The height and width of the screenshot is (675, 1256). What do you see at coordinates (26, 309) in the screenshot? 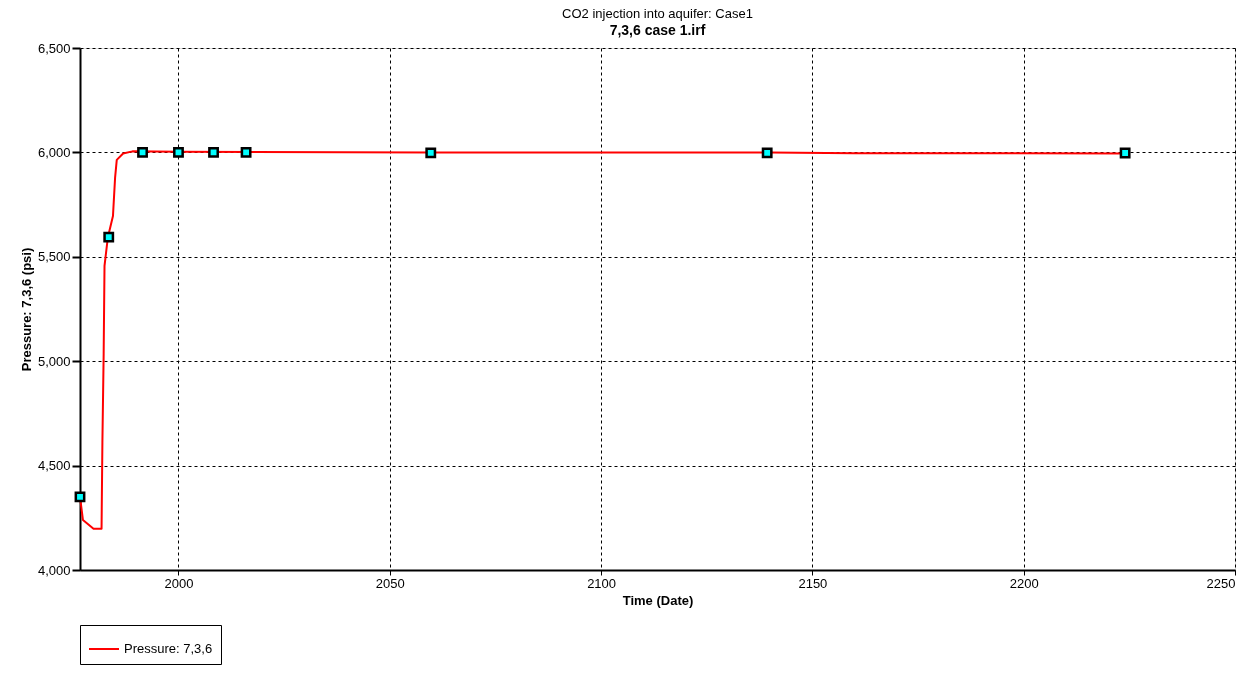
I see `y-axis-title: Pressure: 7,3,6 (psi)` at bounding box center [26, 309].